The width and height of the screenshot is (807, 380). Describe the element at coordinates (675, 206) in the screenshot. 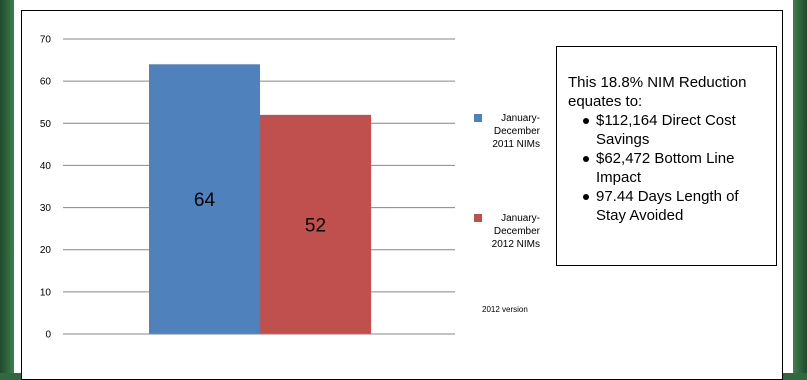

I see `summary-bullet: 97.44 Days Length of Stay Avoided` at that location.